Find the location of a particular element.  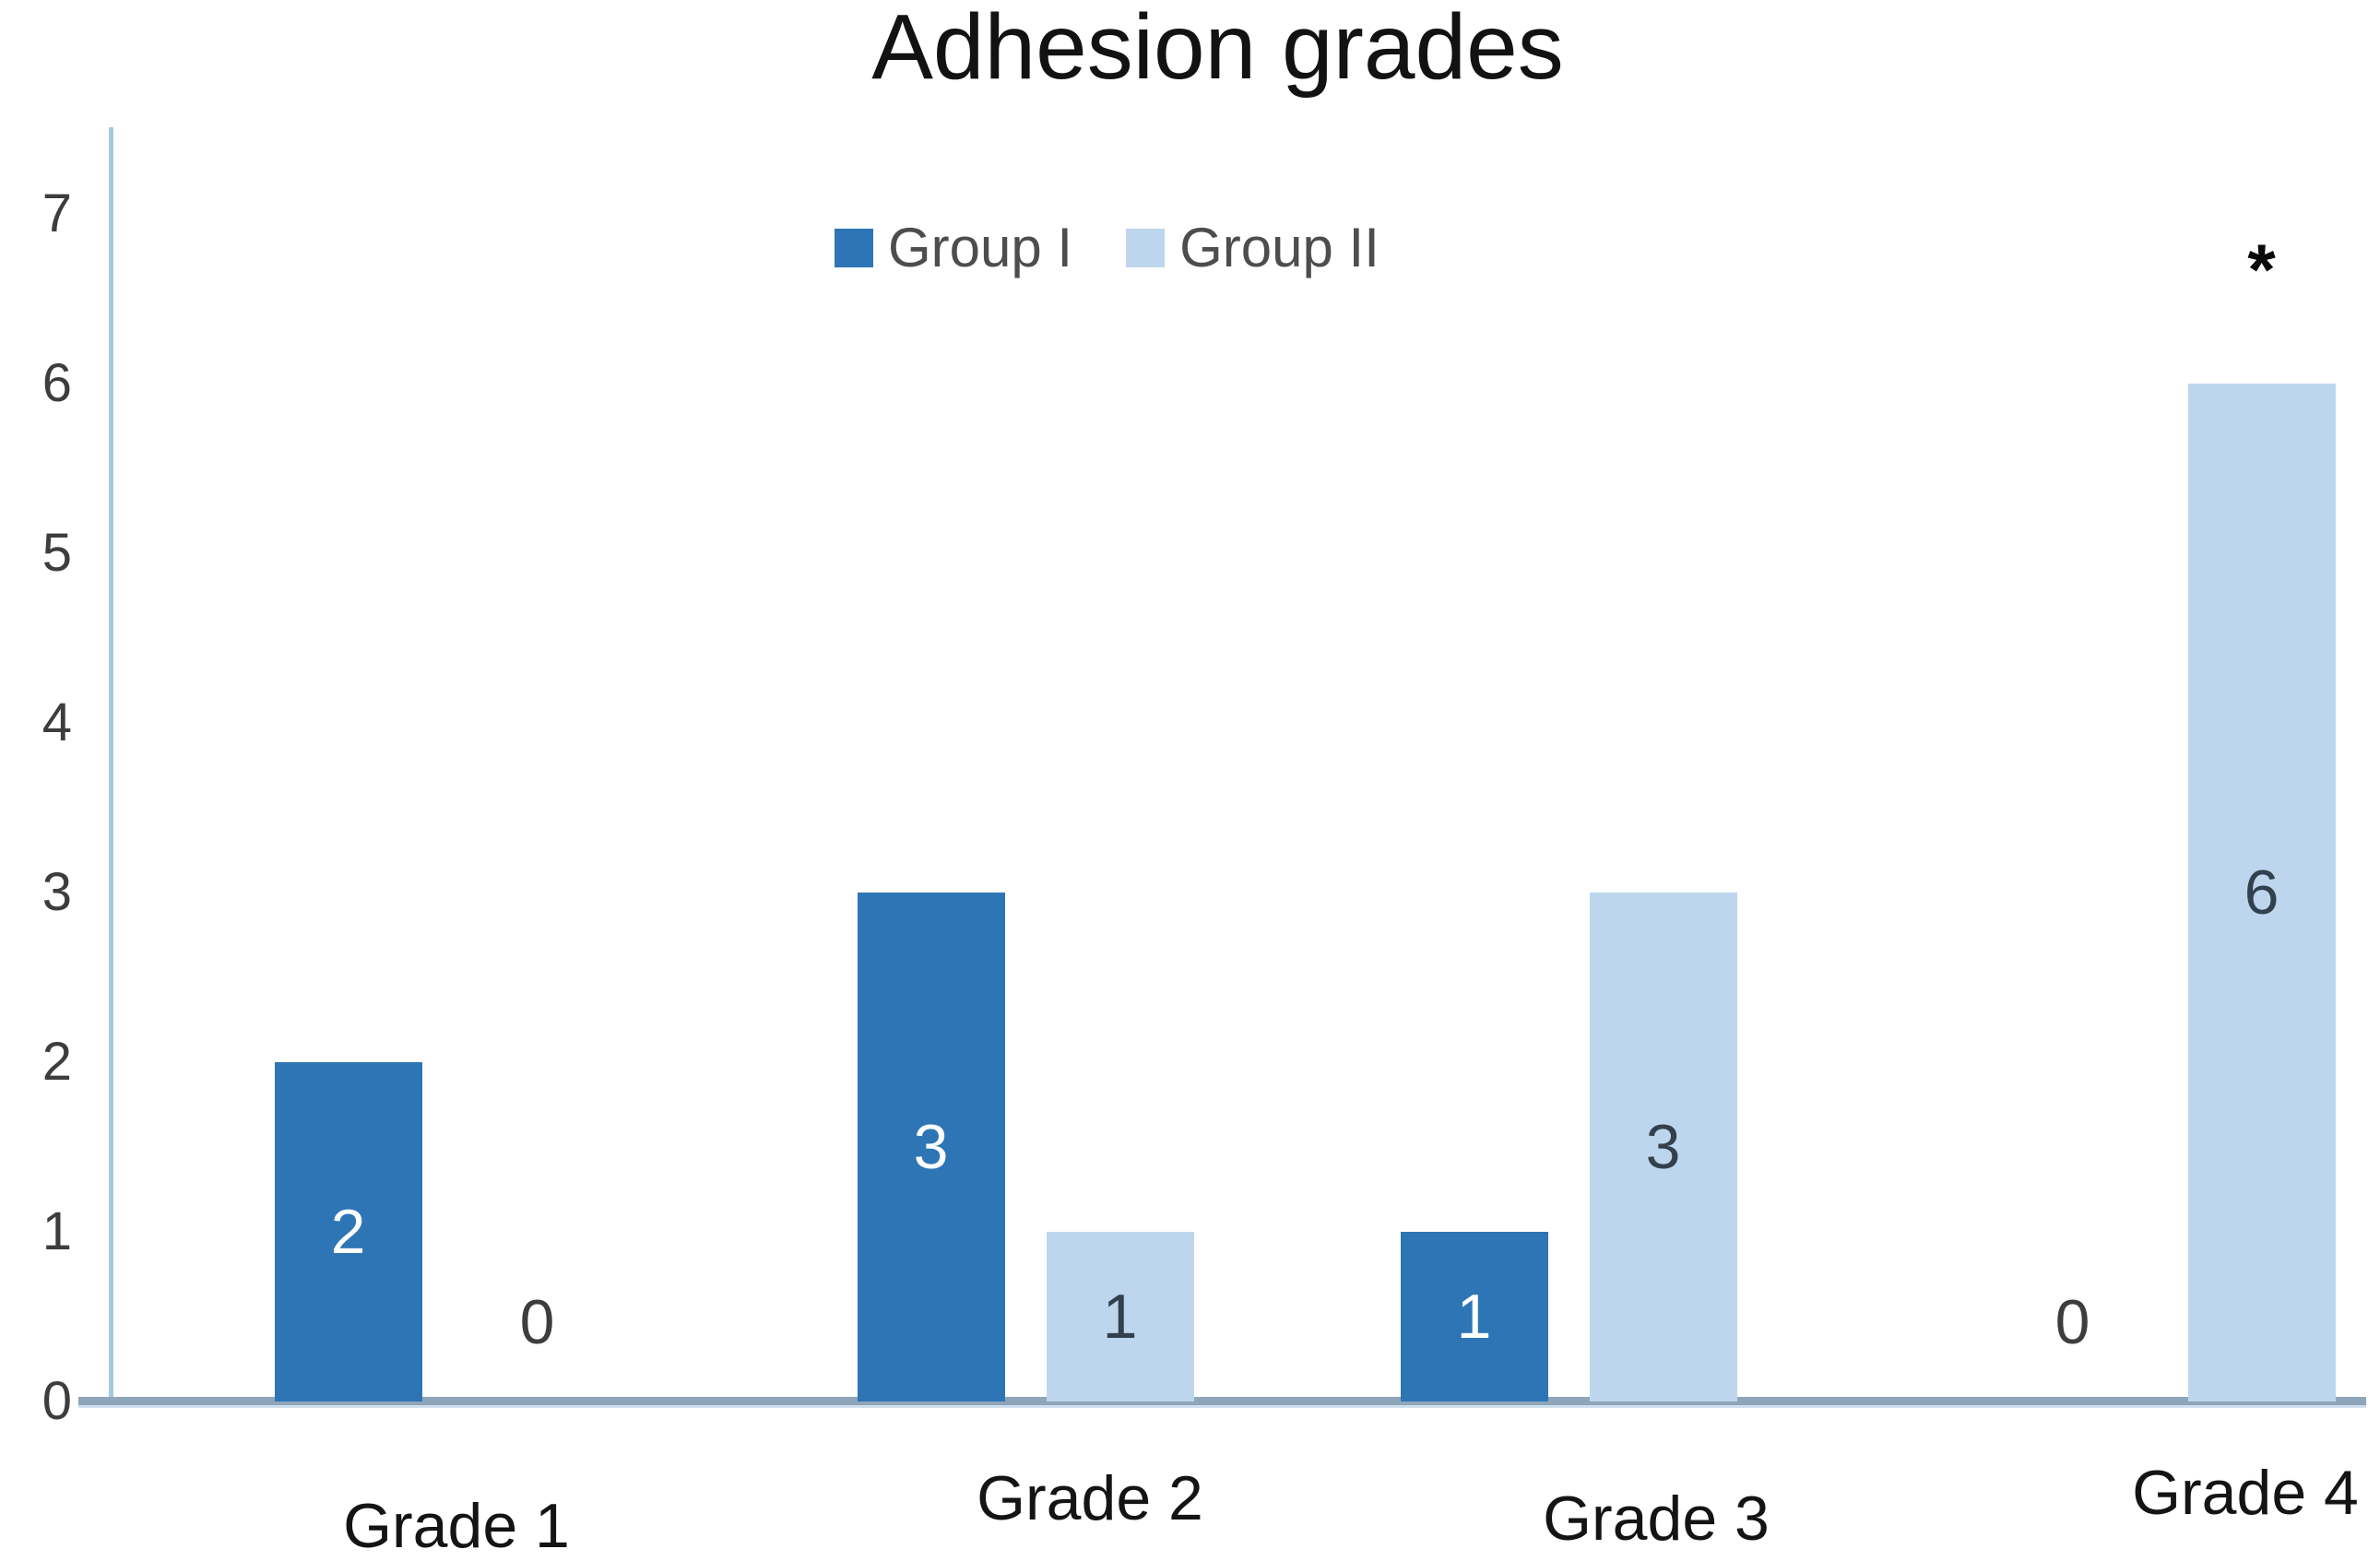

significance-asterisk: * is located at coordinates (2261, 269).